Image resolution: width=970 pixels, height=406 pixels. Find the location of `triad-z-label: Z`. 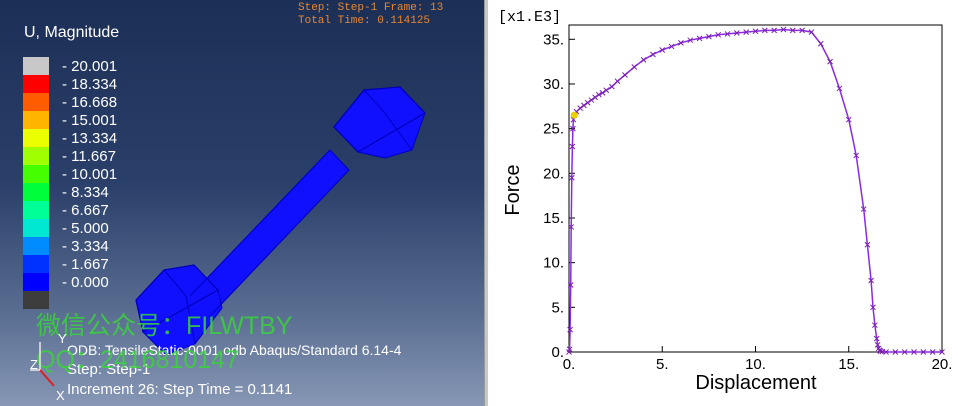

triad-z-label: Z is located at coordinates (34, 364).